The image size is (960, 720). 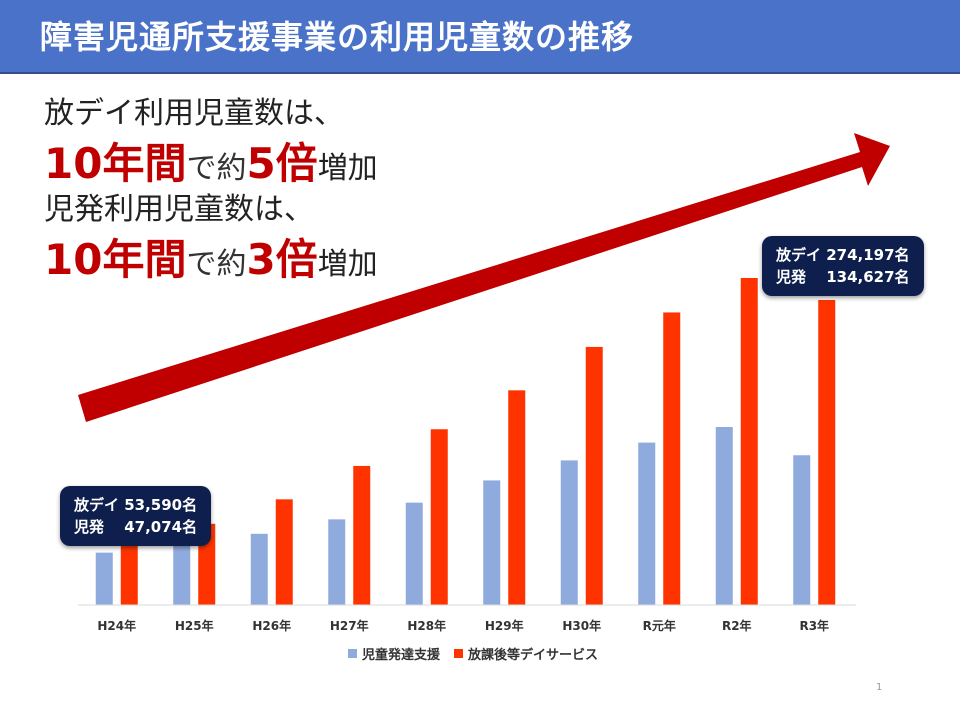 What do you see at coordinates (401, 655) in the screenshot?
I see `legend-label-jihatsu: 児童発達支援` at bounding box center [401, 655].